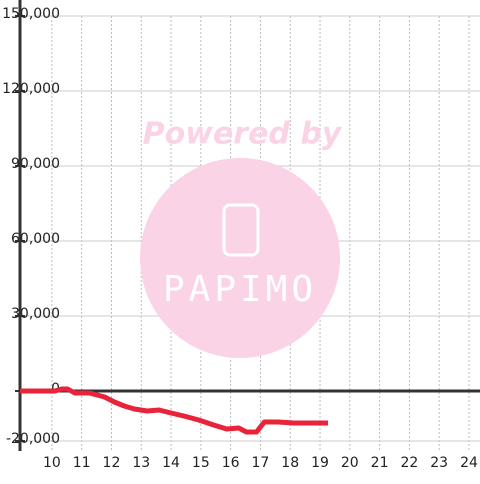 This screenshot has width=480, height=484. What do you see at coordinates (241, 230) in the screenshot?
I see `watermark-phone` at bounding box center [241, 230].